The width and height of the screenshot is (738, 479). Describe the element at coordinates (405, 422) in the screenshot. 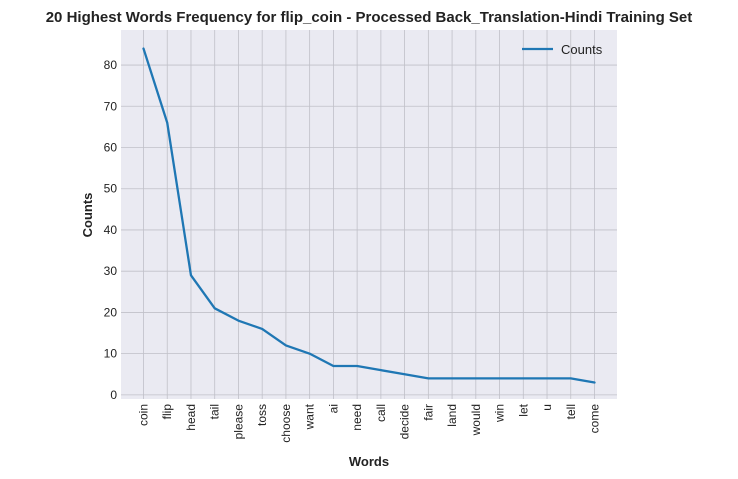

I see `x-tick-label: decide` at that location.